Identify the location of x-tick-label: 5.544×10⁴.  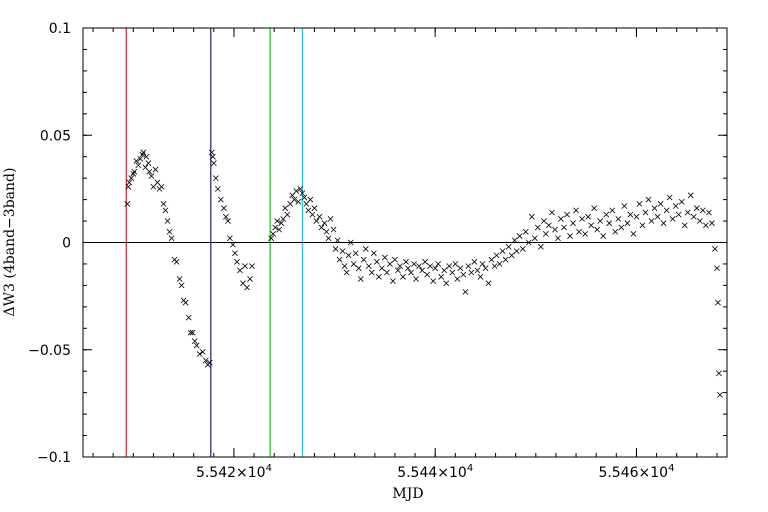
(435, 472).